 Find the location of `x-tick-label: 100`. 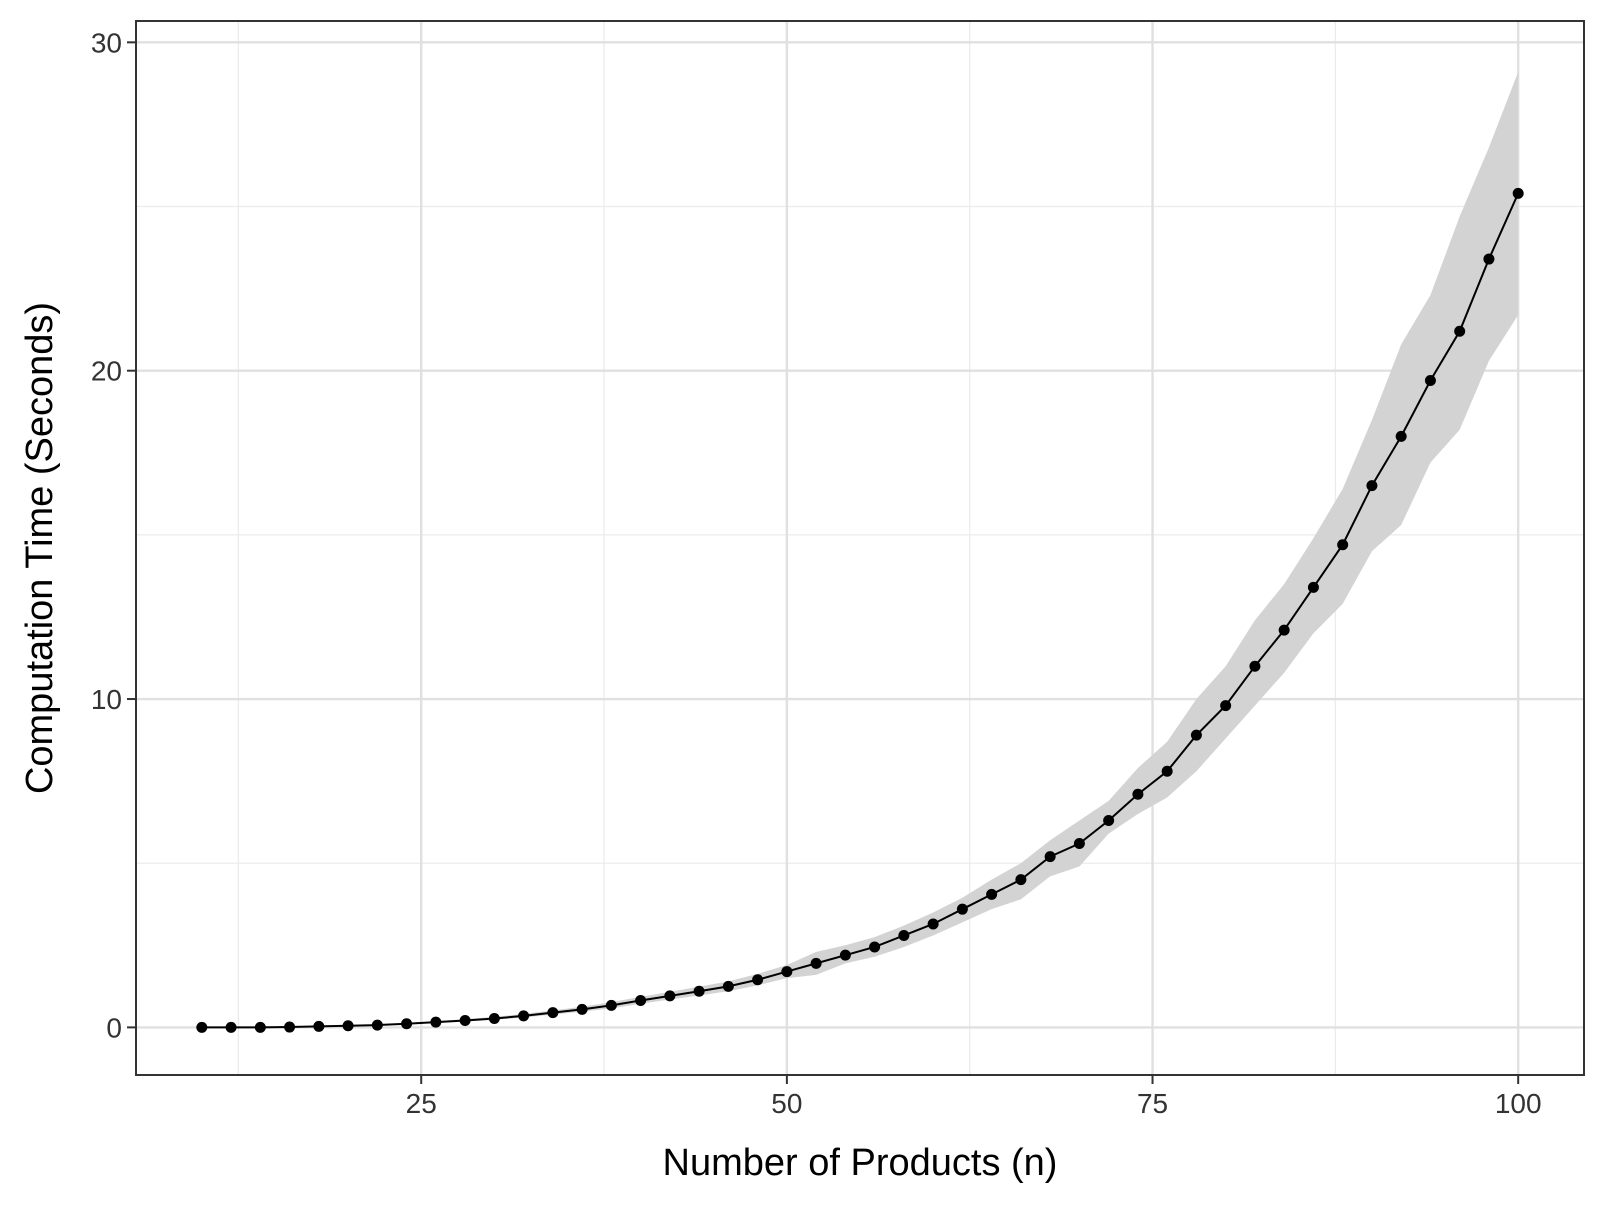

x-tick-label: 100 is located at coordinates (1518, 1103).